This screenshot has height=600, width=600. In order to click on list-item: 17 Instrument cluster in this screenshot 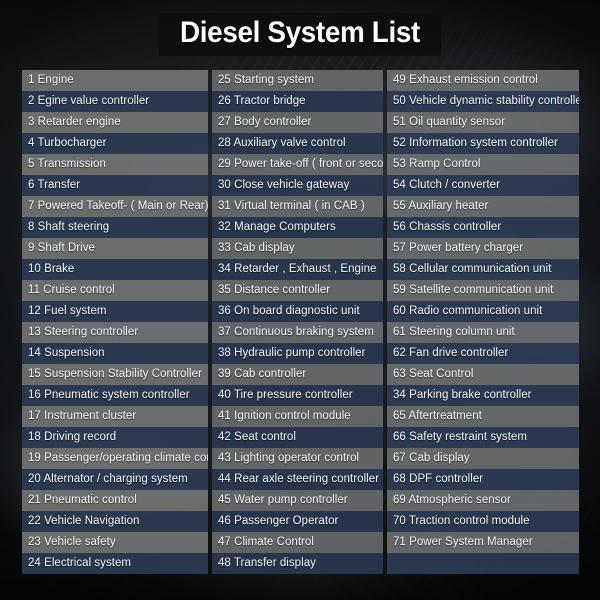, I will do `click(115, 416)`.